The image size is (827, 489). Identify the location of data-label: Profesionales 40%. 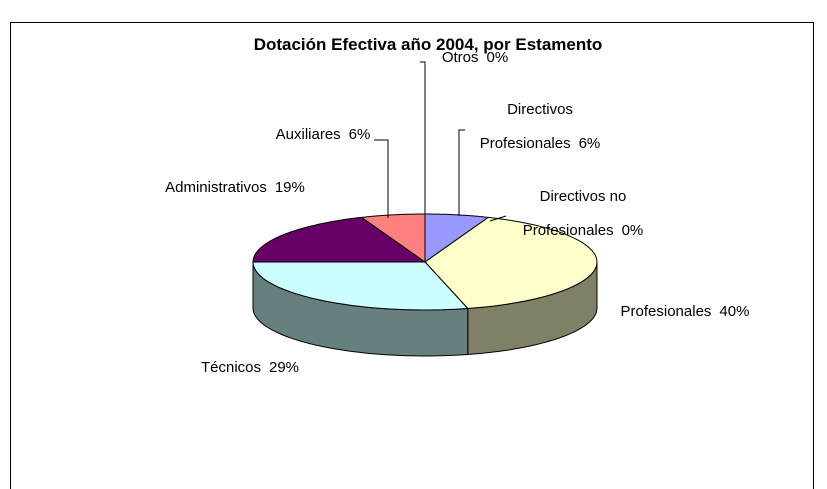
(685, 312).